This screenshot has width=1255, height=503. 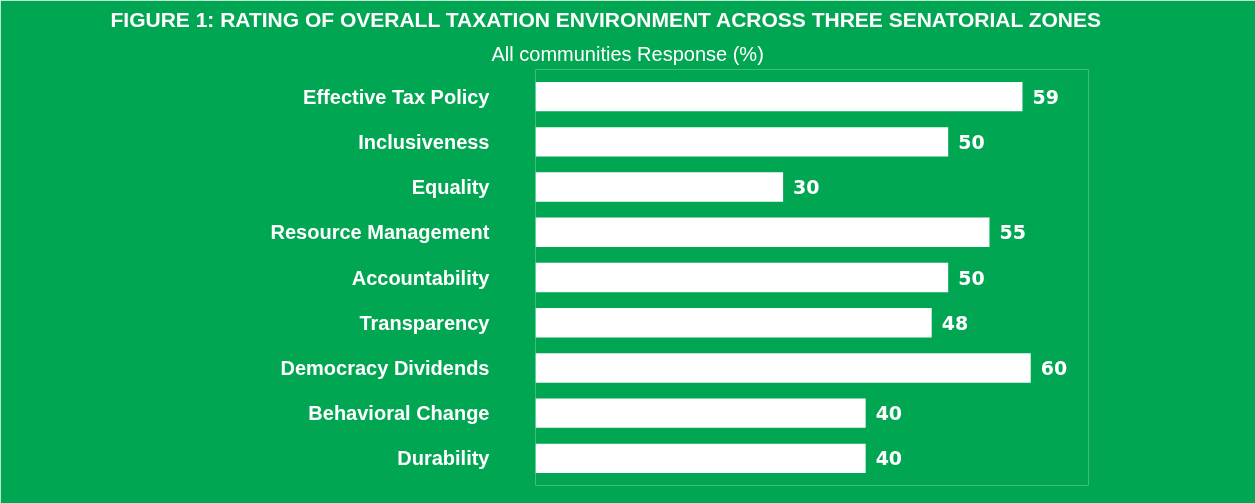 I want to click on y-tick-label: Inclusiveness, so click(x=424, y=141).